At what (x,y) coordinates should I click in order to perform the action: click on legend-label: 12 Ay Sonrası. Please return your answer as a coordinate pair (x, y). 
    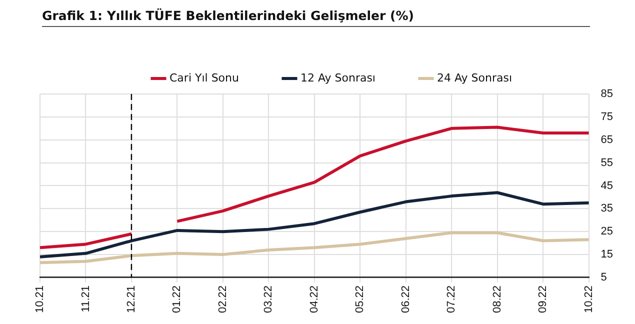
    Looking at the image, I should click on (338, 77).